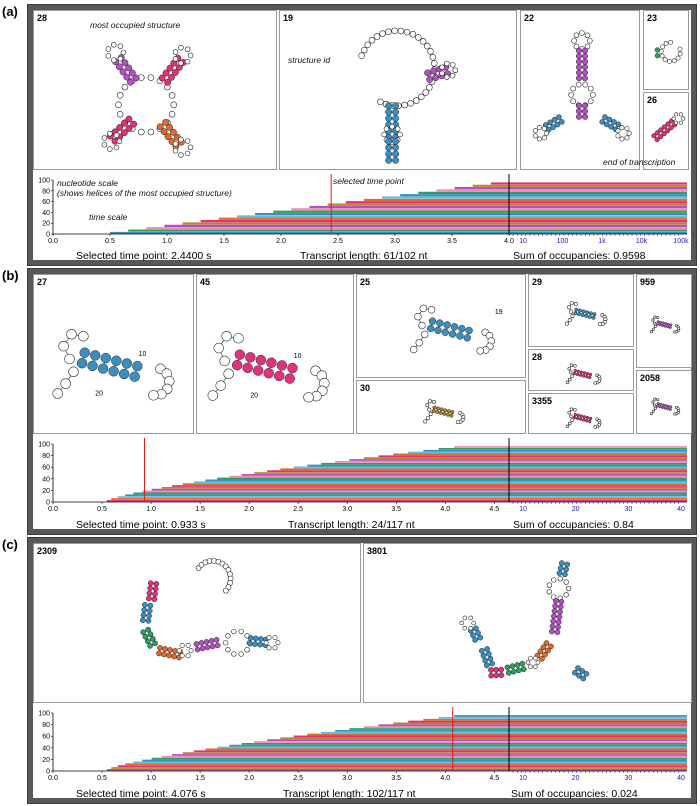  Describe the element at coordinates (205, 282) in the screenshot. I see `structure-id: 45` at that location.